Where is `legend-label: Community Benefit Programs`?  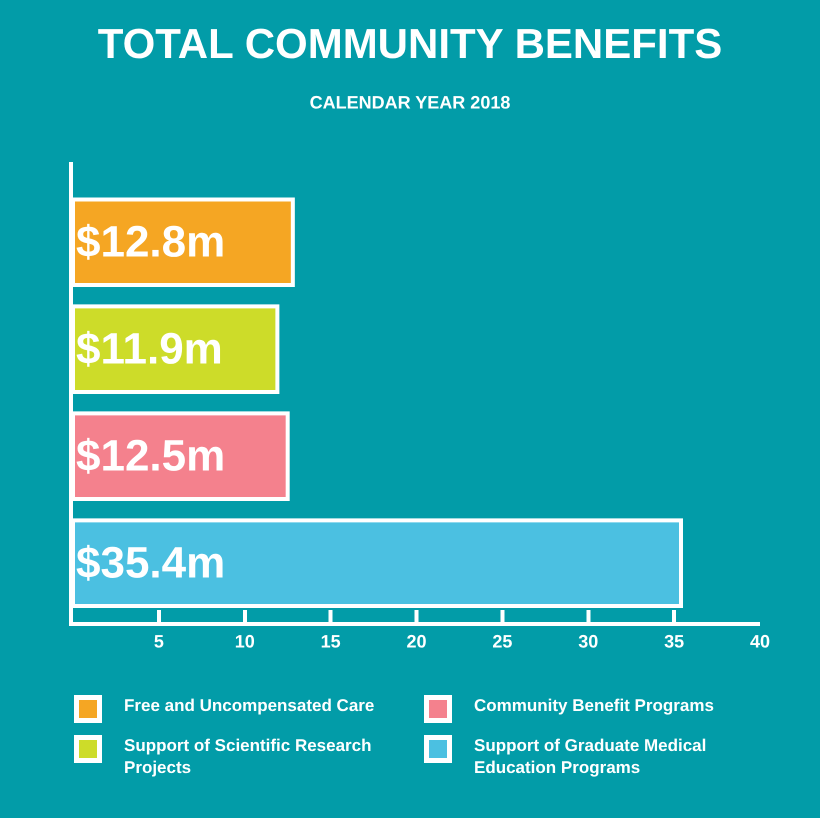 legend-label: Community Benefit Programs is located at coordinates (594, 706).